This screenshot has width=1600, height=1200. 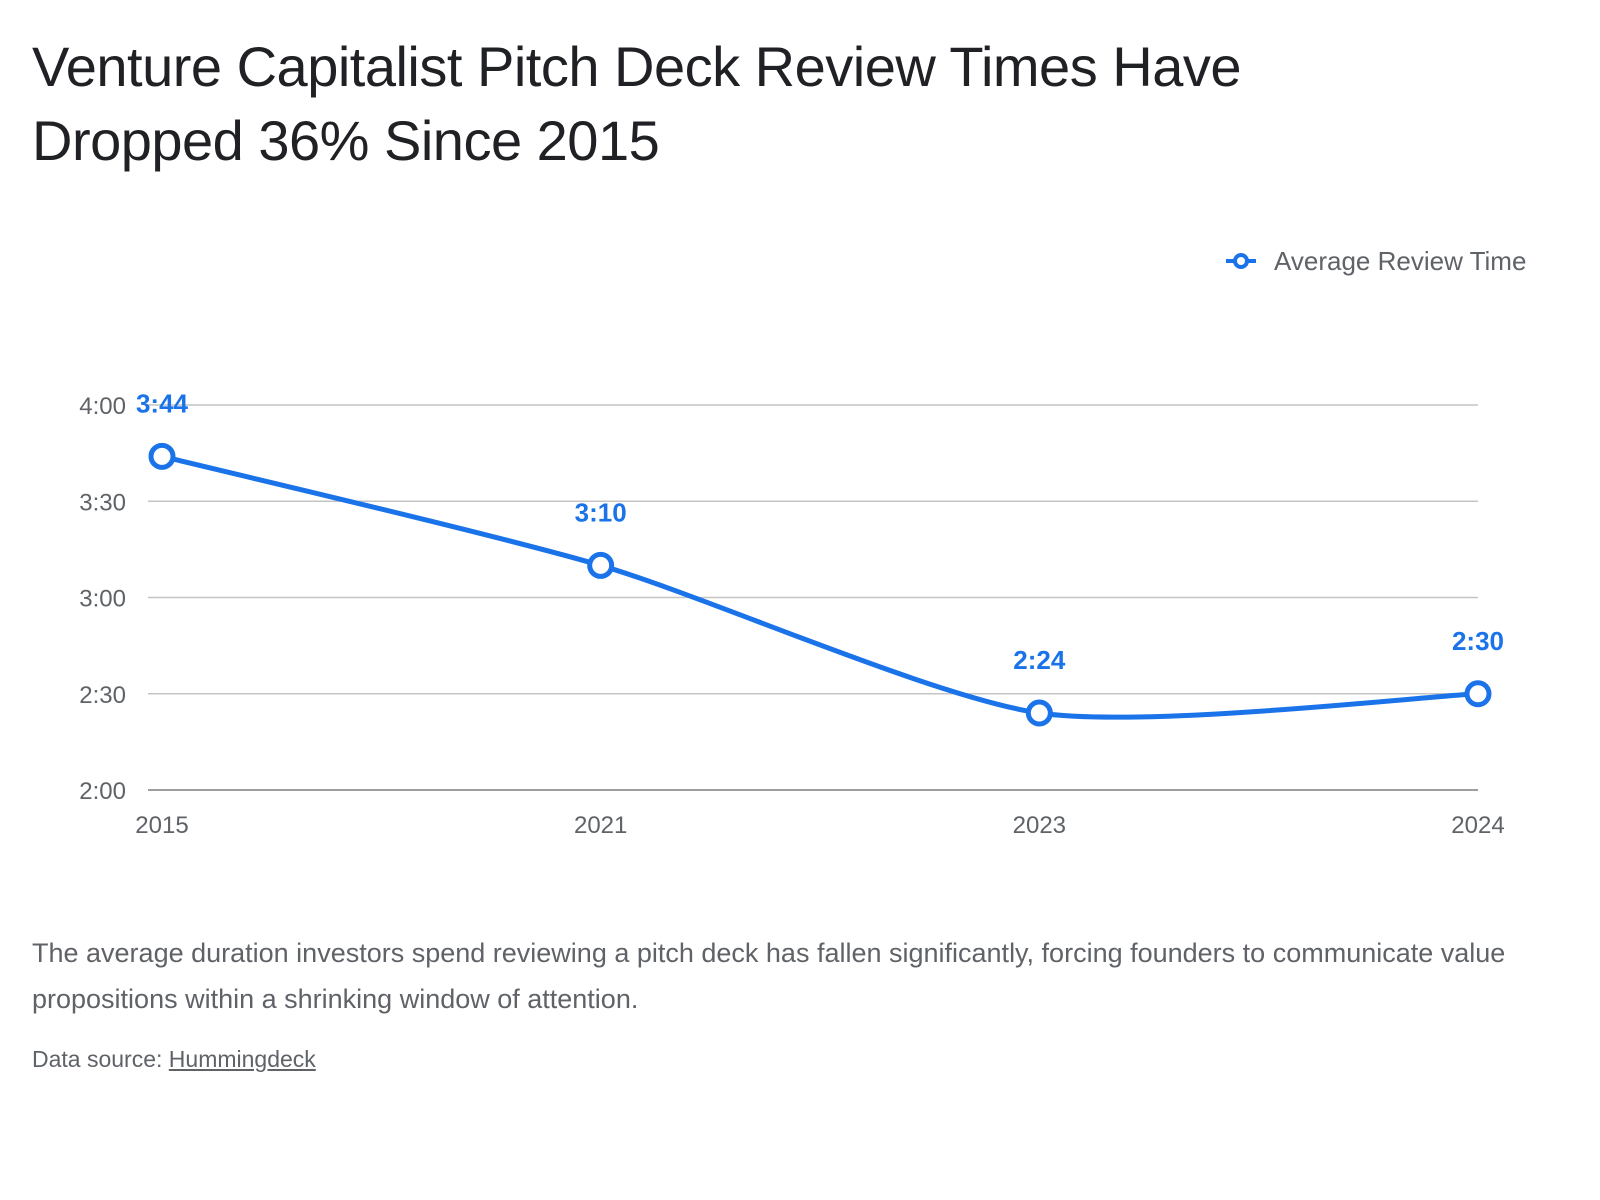 I want to click on data-label: 2:24, so click(x=1039, y=660).